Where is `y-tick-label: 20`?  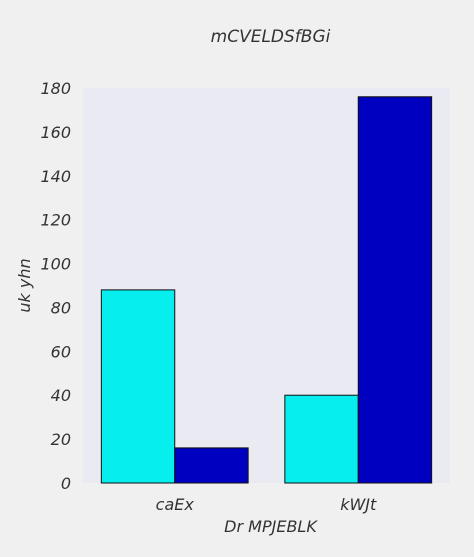 y-tick-label: 20 is located at coordinates (61, 439).